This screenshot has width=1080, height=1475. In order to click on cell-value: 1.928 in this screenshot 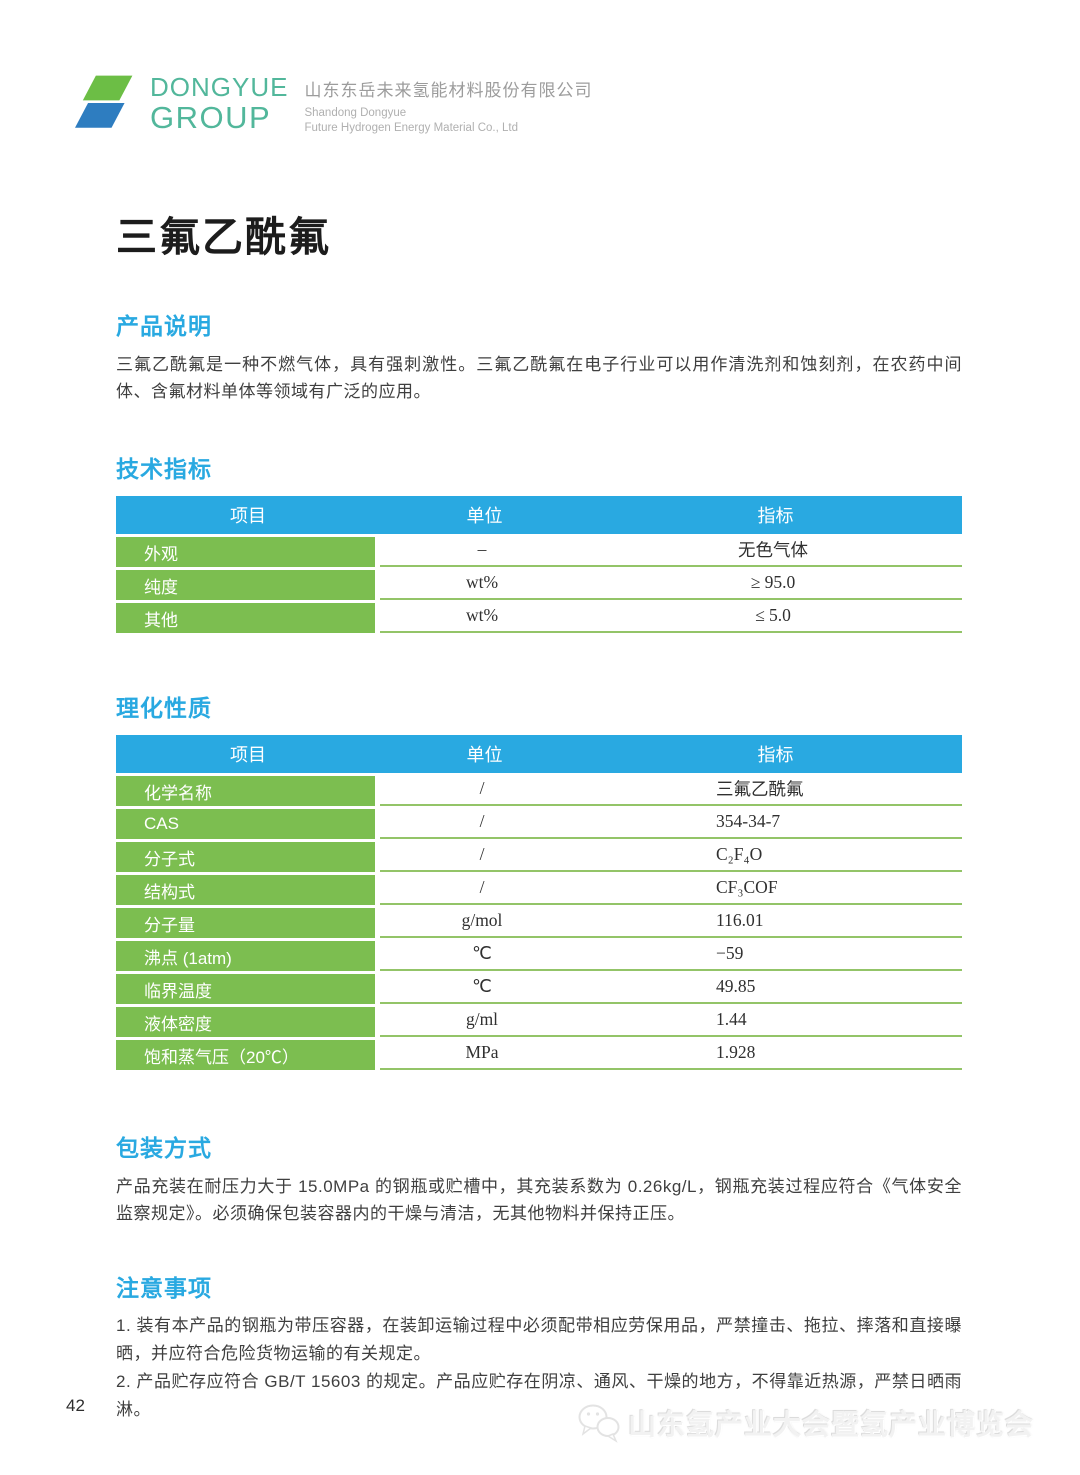, I will do `click(736, 1052)`.